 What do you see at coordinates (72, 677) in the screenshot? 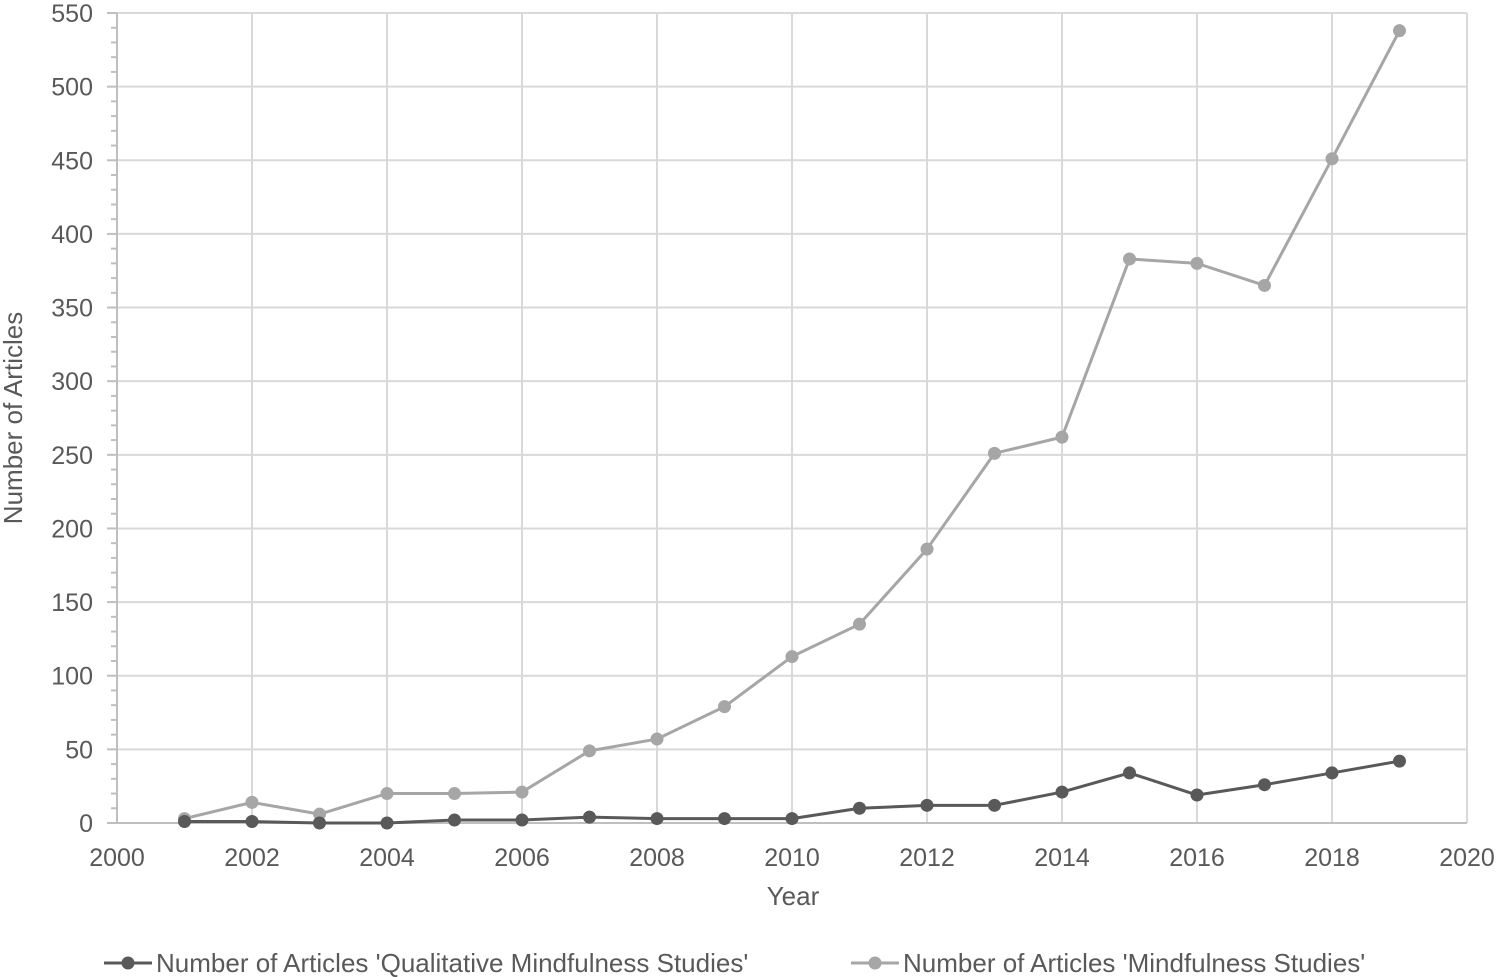
I see `y-tick-label-100: 100` at bounding box center [72, 677].